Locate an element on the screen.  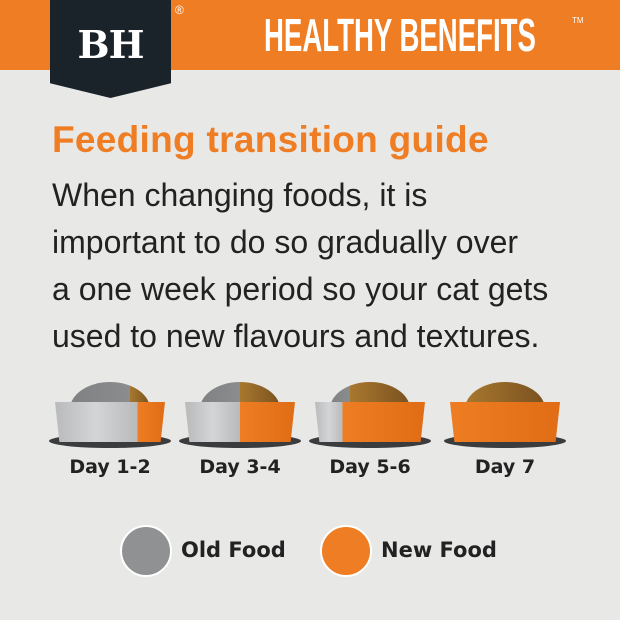
brand-title: HEALTHY BENEFITS is located at coordinates (400, 35).